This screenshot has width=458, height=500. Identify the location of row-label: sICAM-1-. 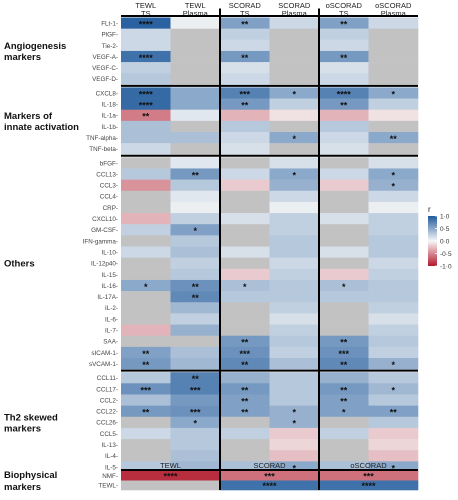
(104, 353).